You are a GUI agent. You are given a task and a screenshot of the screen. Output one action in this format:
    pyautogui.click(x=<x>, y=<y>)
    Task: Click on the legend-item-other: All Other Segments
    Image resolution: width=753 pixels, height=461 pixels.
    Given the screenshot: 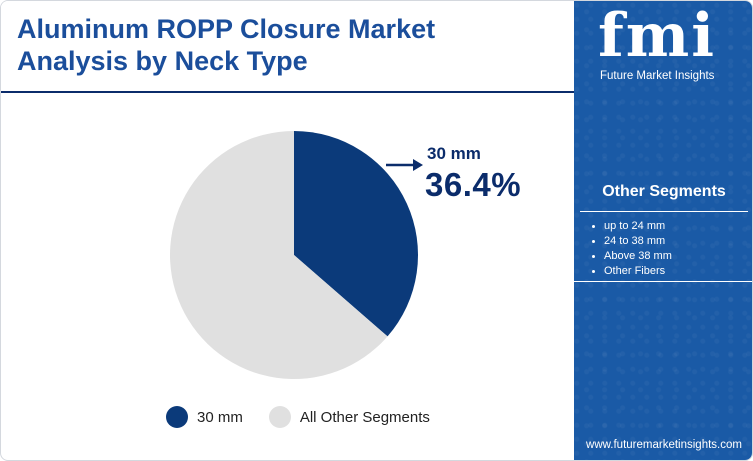 What is the action you would take?
    pyautogui.click(x=349, y=417)
    